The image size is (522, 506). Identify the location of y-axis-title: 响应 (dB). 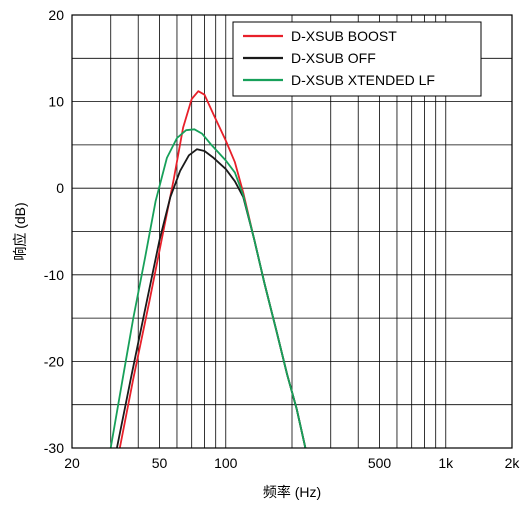
(20, 231).